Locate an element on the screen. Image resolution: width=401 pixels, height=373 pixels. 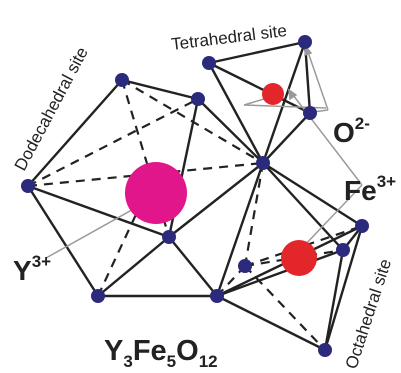
formula-o: O is located at coordinates (187, 351).